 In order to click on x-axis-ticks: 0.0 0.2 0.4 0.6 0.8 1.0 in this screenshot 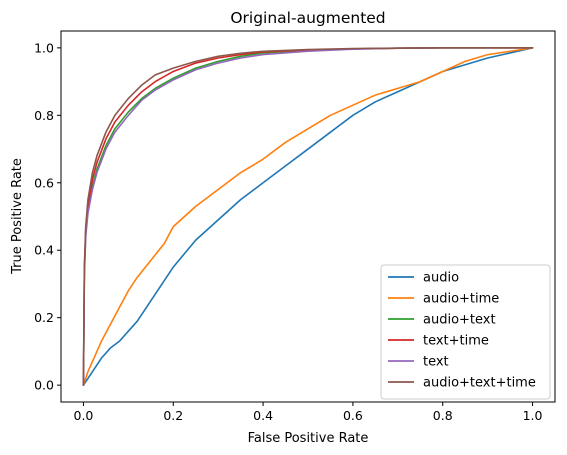, I will do `click(308, 412)`.